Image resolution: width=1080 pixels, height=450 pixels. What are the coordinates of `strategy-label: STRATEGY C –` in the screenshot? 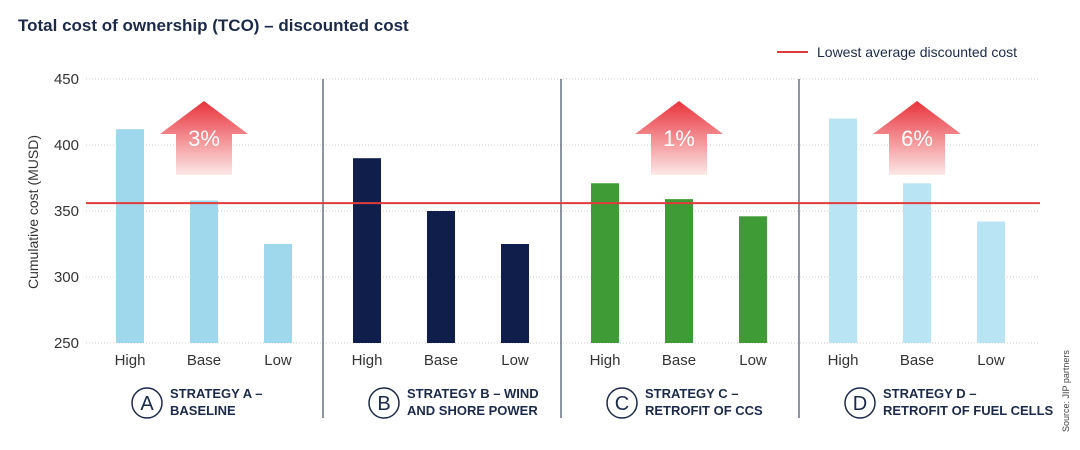 It's located at (691, 393).